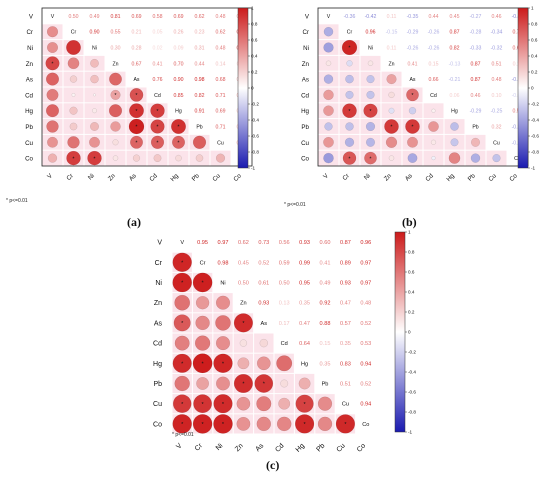 This screenshot has width=550, height=481. Describe the element at coordinates (535, 136) in the screenshot. I see `colorbar-tick-label: -0.6` at that location.